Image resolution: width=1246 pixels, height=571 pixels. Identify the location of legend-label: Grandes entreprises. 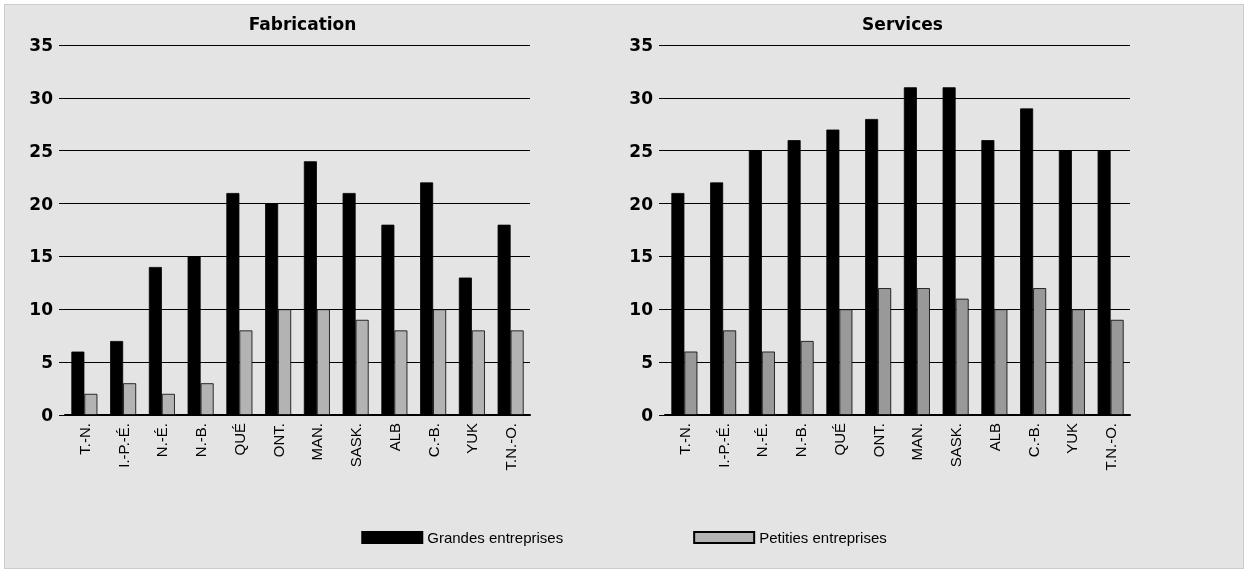
(495, 537).